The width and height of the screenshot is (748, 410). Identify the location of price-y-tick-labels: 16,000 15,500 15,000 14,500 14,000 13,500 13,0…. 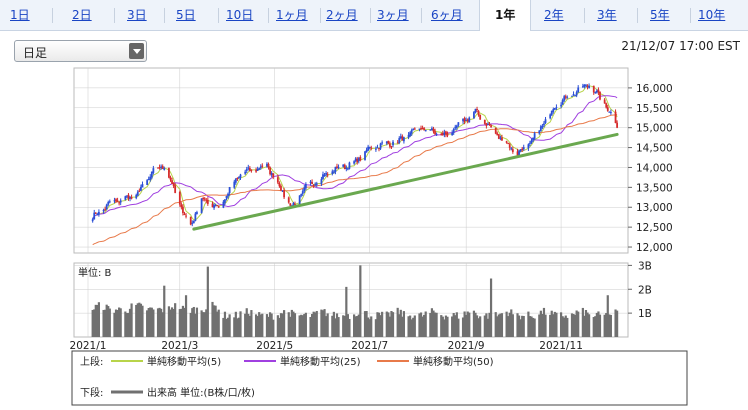
(650, 168).